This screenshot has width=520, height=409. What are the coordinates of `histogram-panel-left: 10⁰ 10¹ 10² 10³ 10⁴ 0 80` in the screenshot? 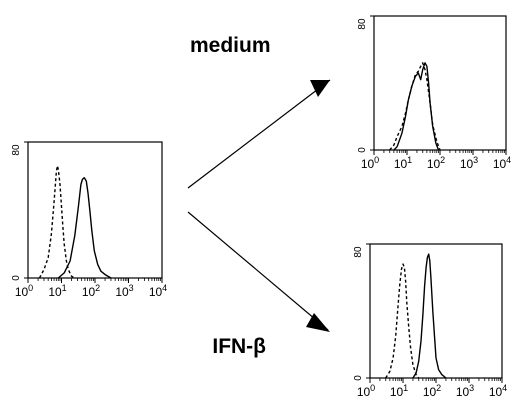 It's located at (89, 220).